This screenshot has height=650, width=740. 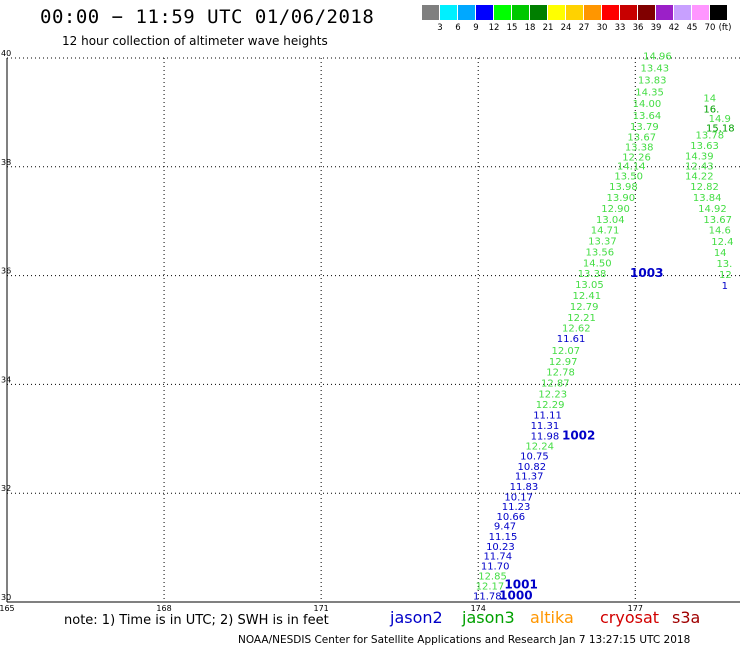 I want to click on wave-height-label: 12.90, so click(x=615, y=209).